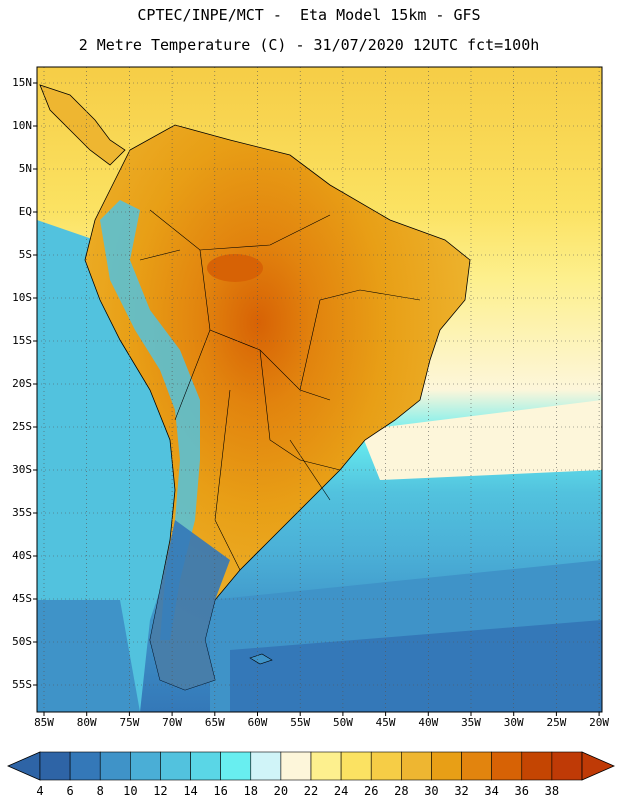 The width and height of the screenshot is (618, 800). I want to click on lon-tick-label: 65W, so click(214, 722).